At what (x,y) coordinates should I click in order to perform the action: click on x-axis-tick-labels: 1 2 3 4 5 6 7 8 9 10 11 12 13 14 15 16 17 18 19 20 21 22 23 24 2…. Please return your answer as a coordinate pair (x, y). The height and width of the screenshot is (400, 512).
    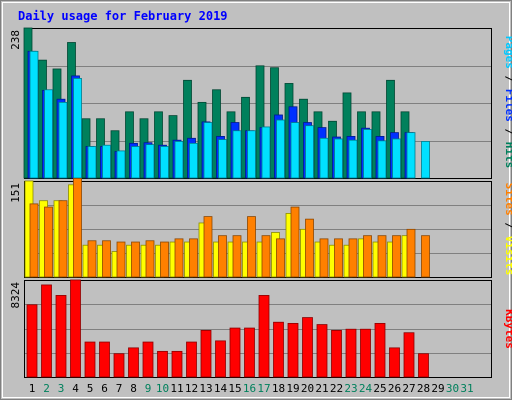
    Looking at the image, I should click on (251, 388).